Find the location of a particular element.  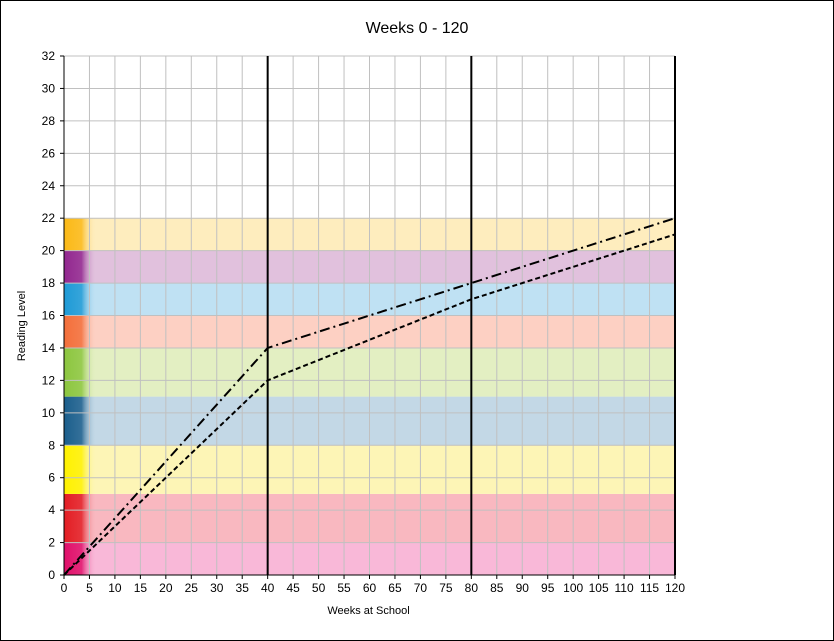

x-tick-label-80: 80 is located at coordinates (472, 588).